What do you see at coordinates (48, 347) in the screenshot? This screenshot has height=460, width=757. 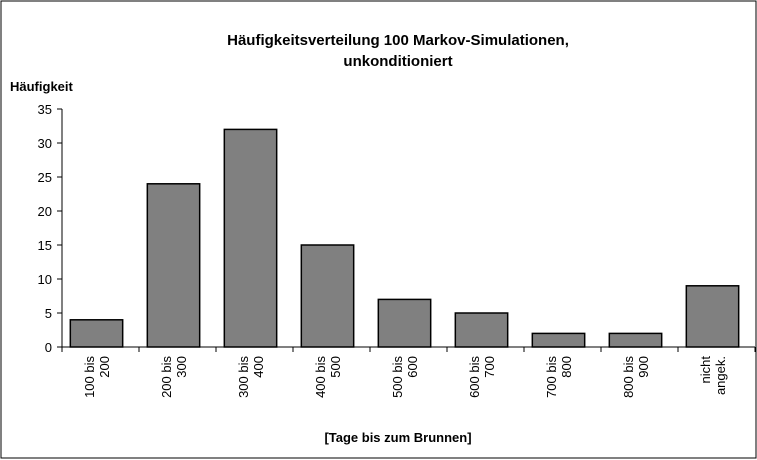 I see `y-tick-label: 0` at bounding box center [48, 347].